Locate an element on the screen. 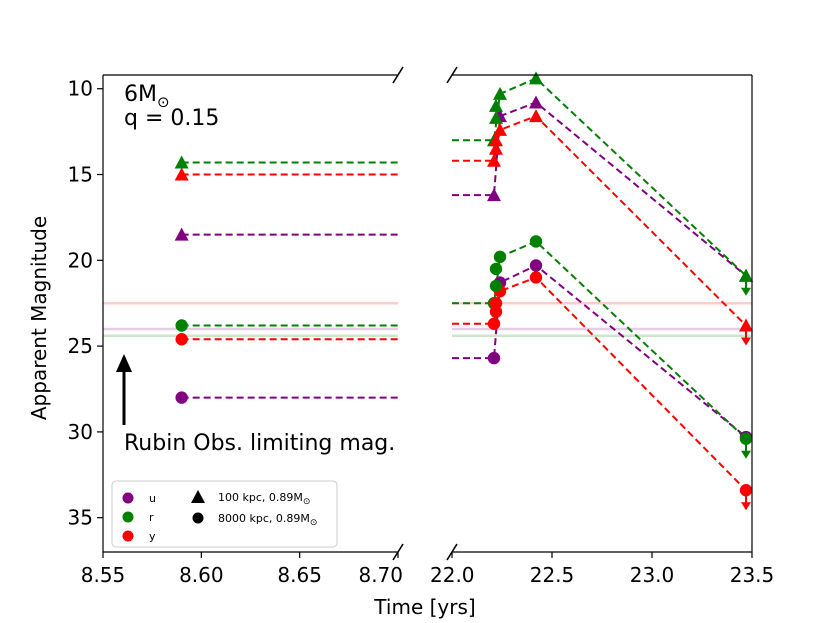  upper-limit-arrow-r-100kpc is located at coordinates (746, 285).